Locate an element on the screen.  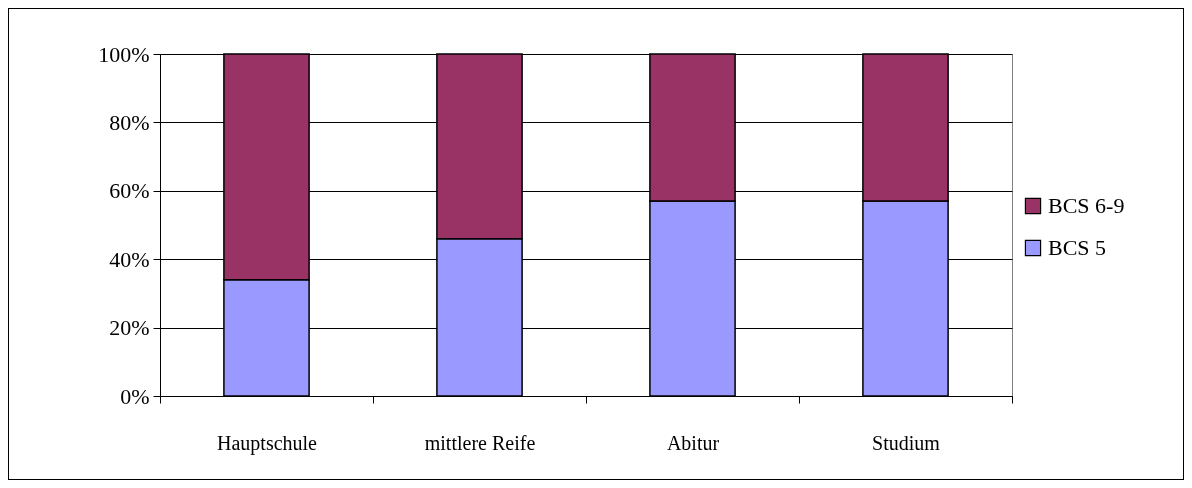
y-tick-label: 0% is located at coordinates (135, 396).